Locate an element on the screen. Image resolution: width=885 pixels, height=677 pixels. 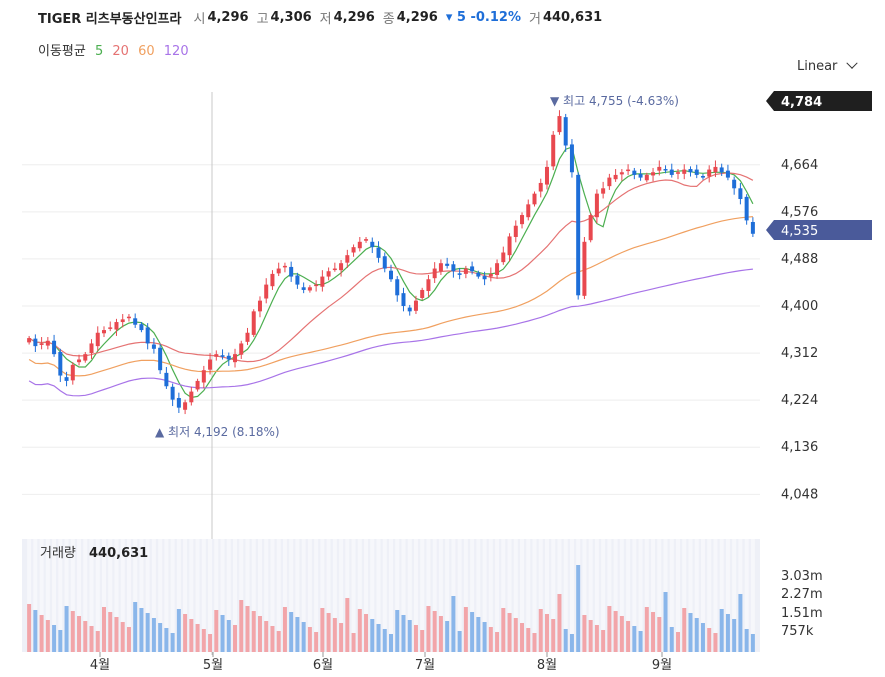
volume-panel-label: 거래량 is located at coordinates (58, 553).